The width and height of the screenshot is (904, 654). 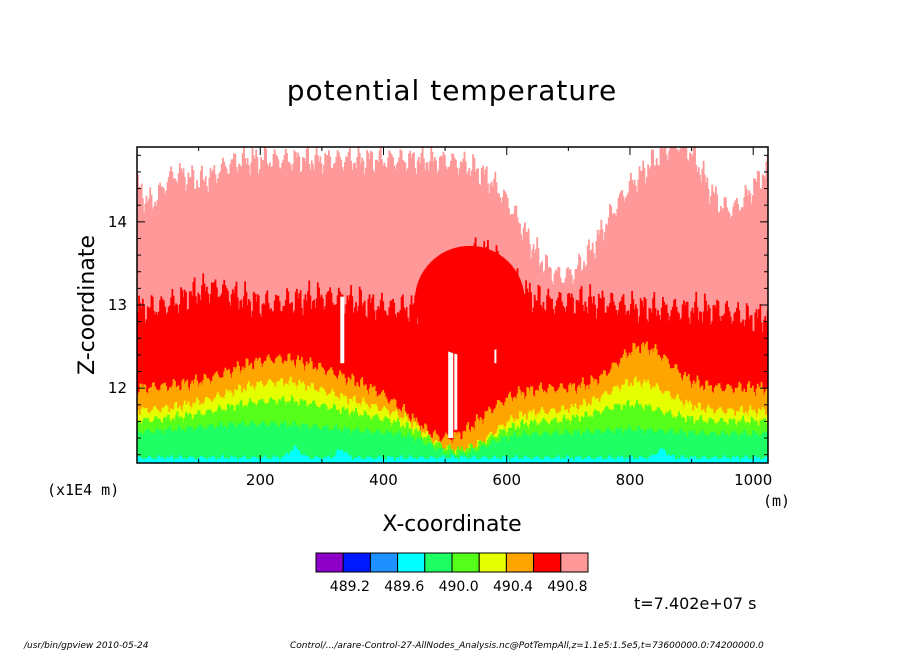 I want to click on footer-program: /usr/bin/gpview 2010-05-24, so click(x=86, y=646).